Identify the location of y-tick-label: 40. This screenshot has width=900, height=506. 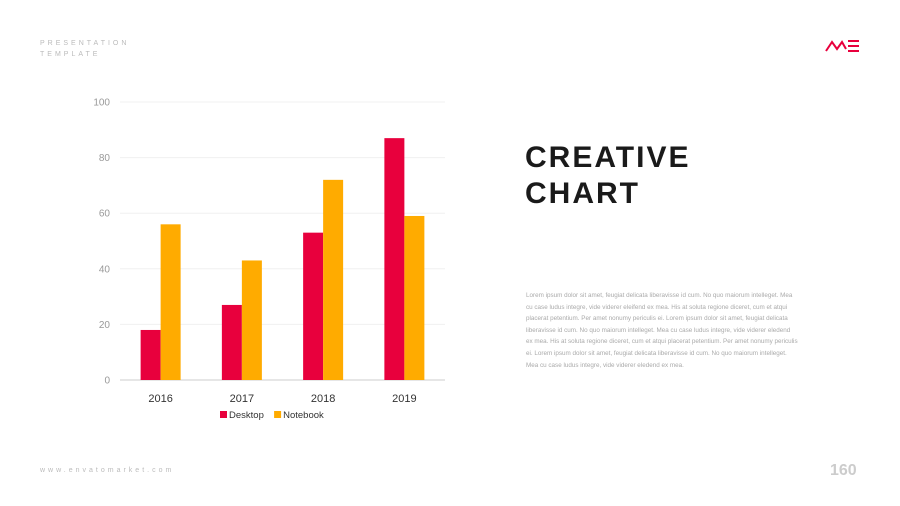
(105, 269).